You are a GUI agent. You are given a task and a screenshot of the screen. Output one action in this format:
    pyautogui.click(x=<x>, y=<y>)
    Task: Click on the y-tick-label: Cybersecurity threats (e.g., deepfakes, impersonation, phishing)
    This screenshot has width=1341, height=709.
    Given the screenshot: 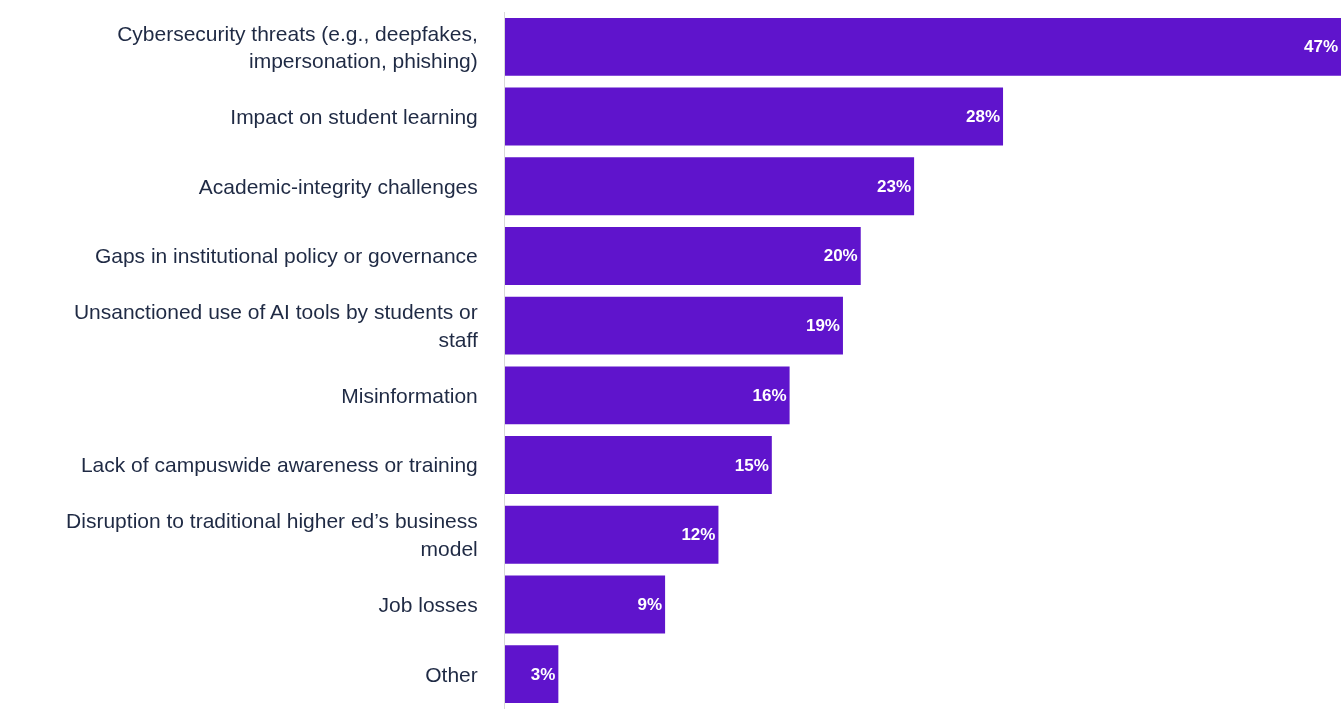 What is the action you would take?
    pyautogui.click(x=297, y=46)
    